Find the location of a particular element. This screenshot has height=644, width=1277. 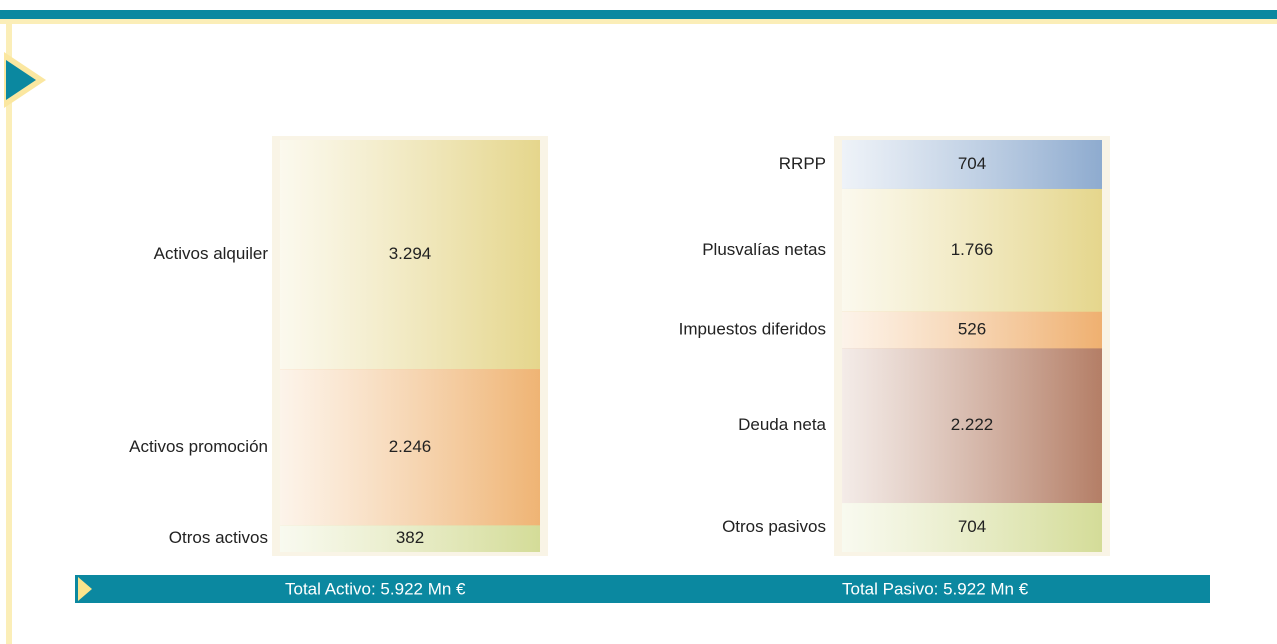

top-band is located at coordinates (638, 14).